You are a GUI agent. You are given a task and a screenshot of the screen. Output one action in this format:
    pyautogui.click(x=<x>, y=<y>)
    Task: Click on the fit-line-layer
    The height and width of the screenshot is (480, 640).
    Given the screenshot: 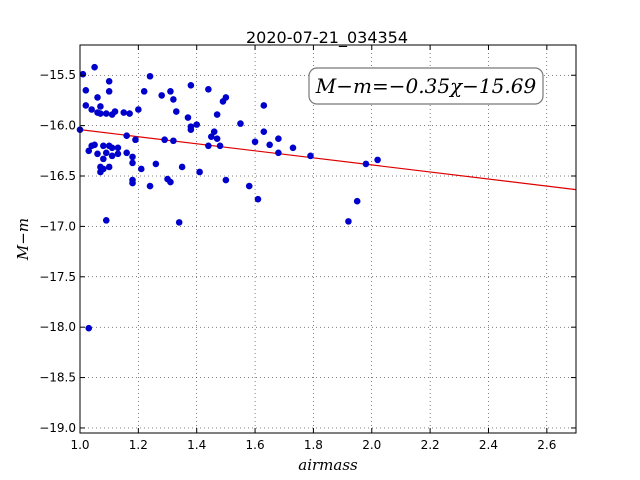 What is the action you would take?
    pyautogui.click(x=328, y=160)
    